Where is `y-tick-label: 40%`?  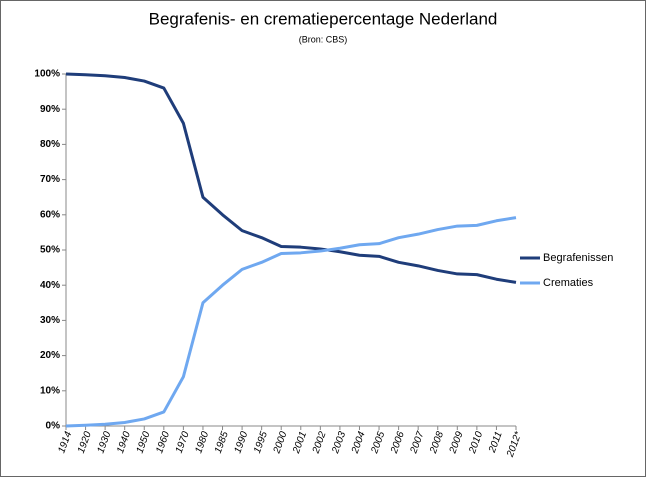
y-tick-label: 40% is located at coordinates (50, 285).